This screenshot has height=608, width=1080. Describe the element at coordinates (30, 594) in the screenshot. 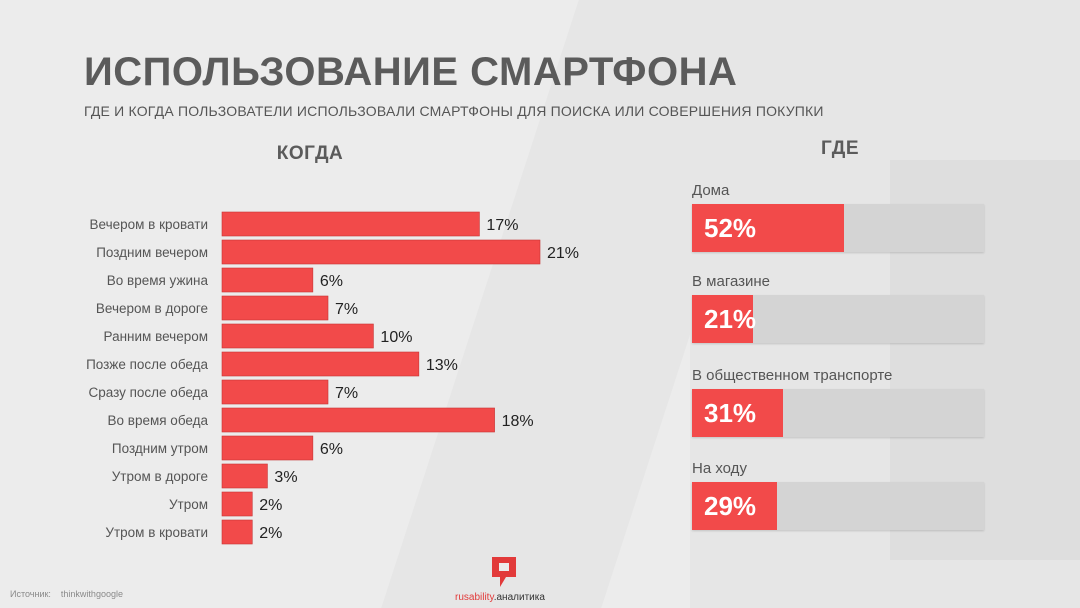

I see `source-label: Источник:` at that location.